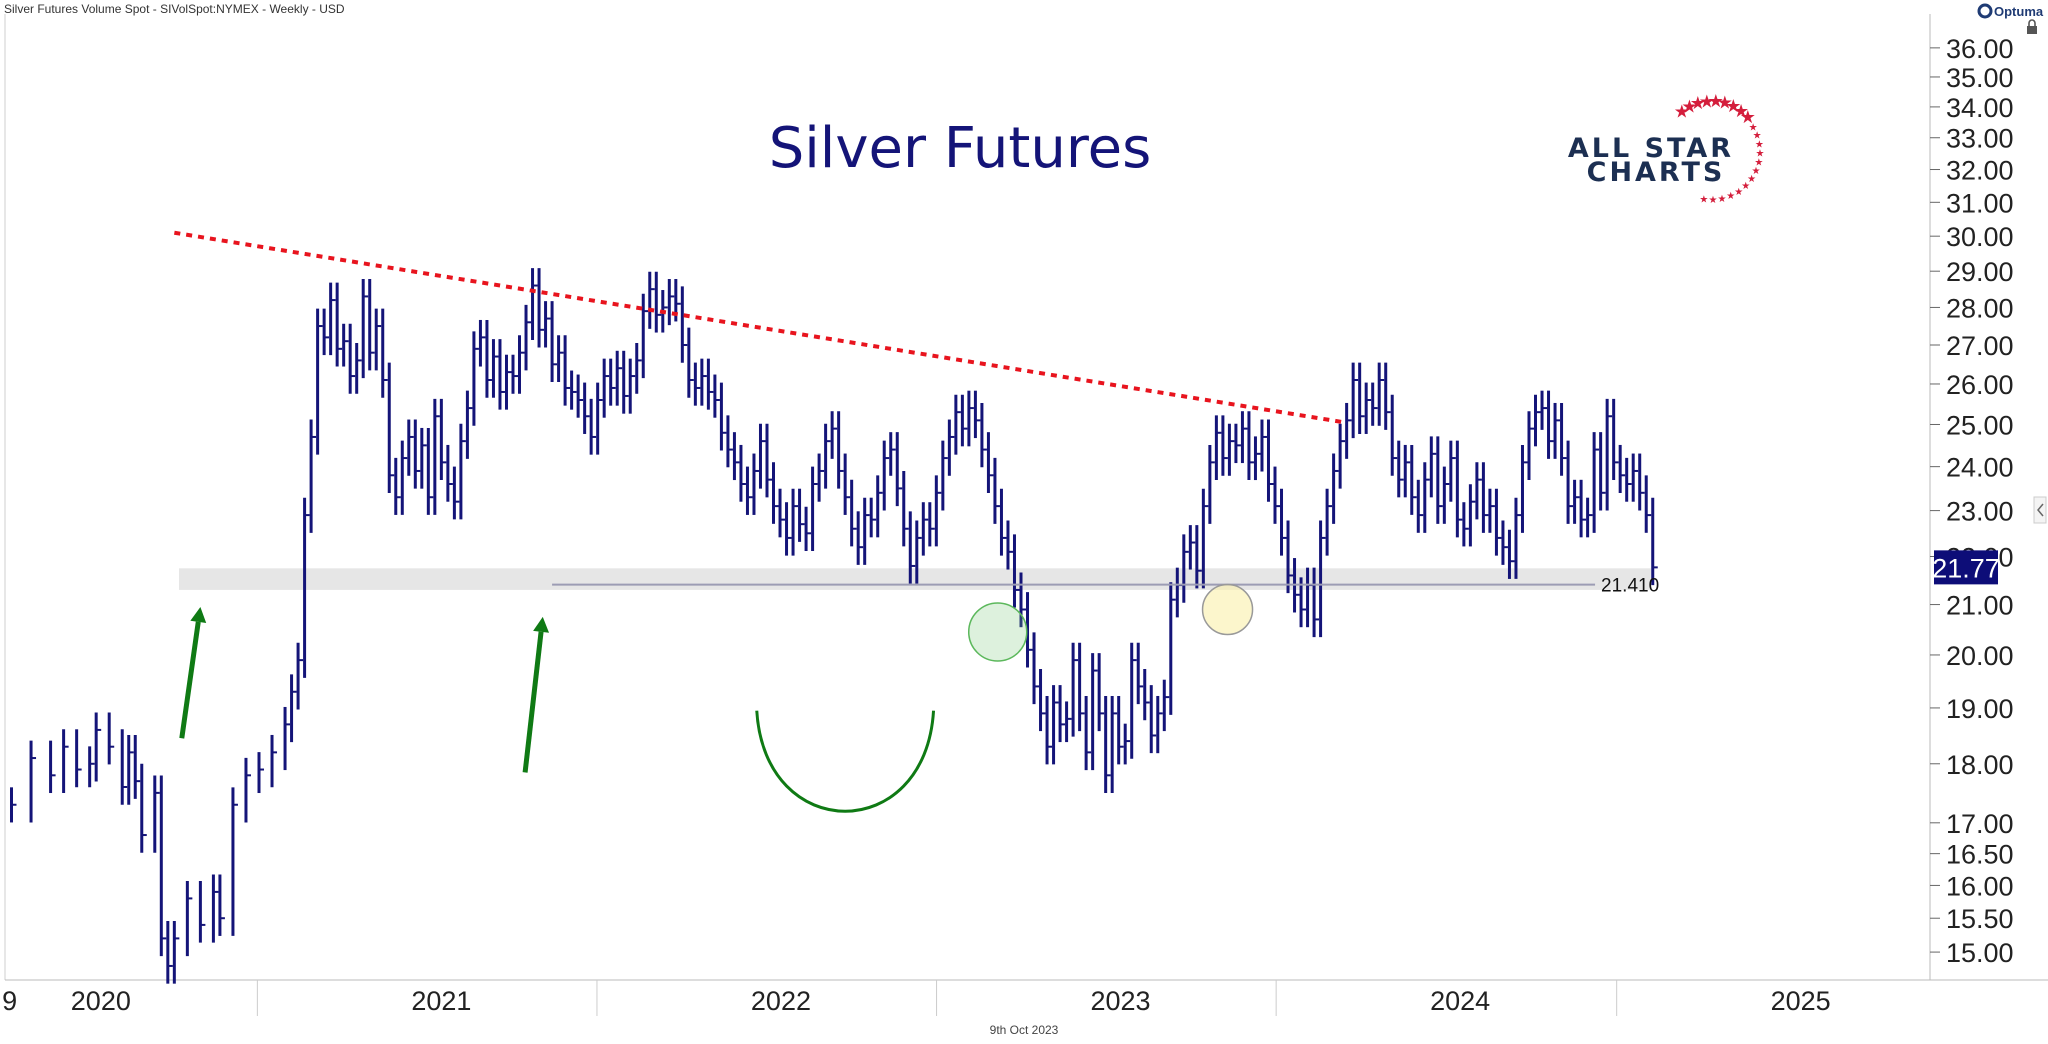 This screenshot has height=1044, width=2048. What do you see at coordinates (845, 761) in the screenshot?
I see `rounded-base-arc` at bounding box center [845, 761].